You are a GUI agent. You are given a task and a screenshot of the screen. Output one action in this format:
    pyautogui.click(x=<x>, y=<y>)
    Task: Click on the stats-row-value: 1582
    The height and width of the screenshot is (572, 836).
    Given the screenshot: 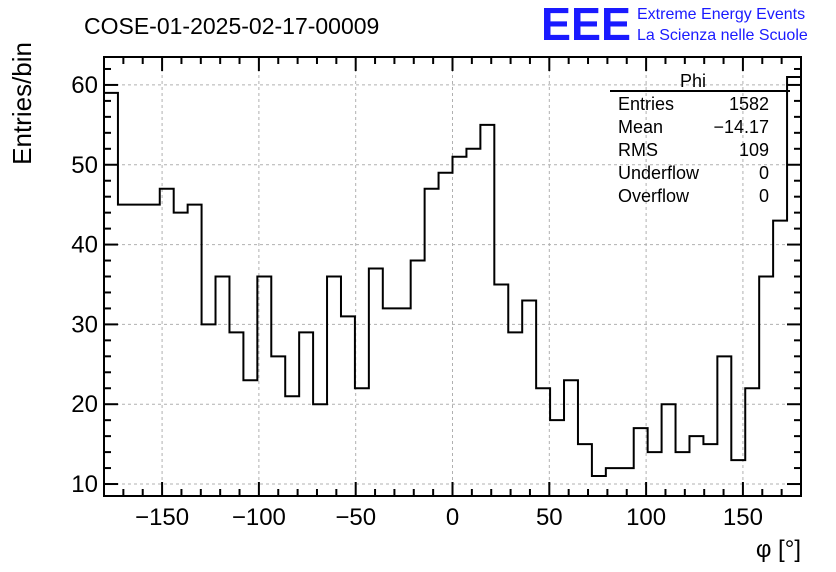 What is the action you would take?
    pyautogui.click(x=749, y=104)
    